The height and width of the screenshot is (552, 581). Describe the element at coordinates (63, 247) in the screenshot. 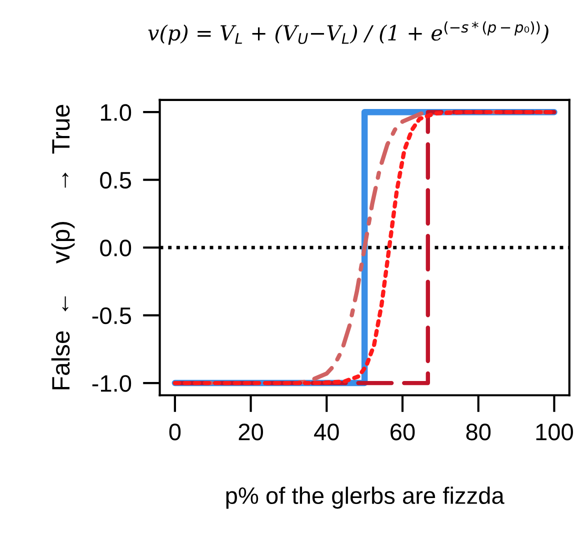

I see `y-axis-title: False ← v(p) → True` at that location.